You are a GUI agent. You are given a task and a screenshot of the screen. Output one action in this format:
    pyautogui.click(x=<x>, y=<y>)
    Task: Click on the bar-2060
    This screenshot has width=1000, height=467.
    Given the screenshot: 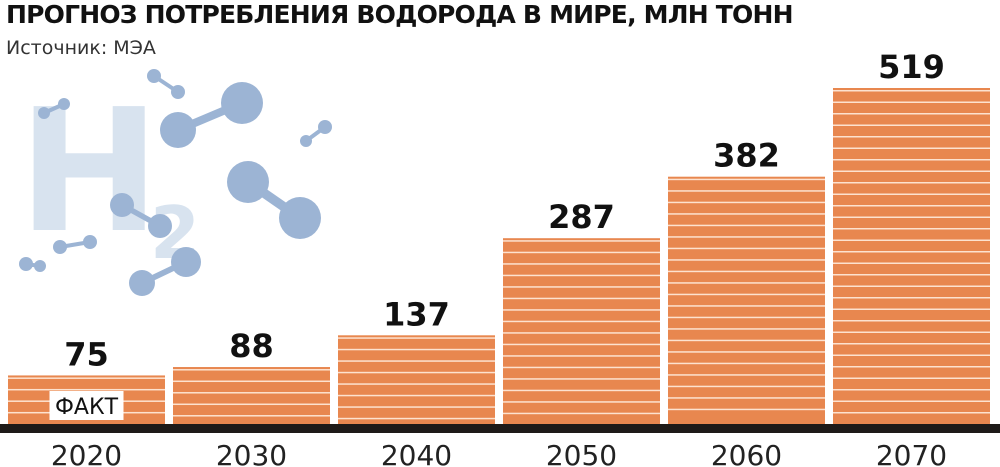 What is the action you would take?
    pyautogui.click(x=746, y=300)
    